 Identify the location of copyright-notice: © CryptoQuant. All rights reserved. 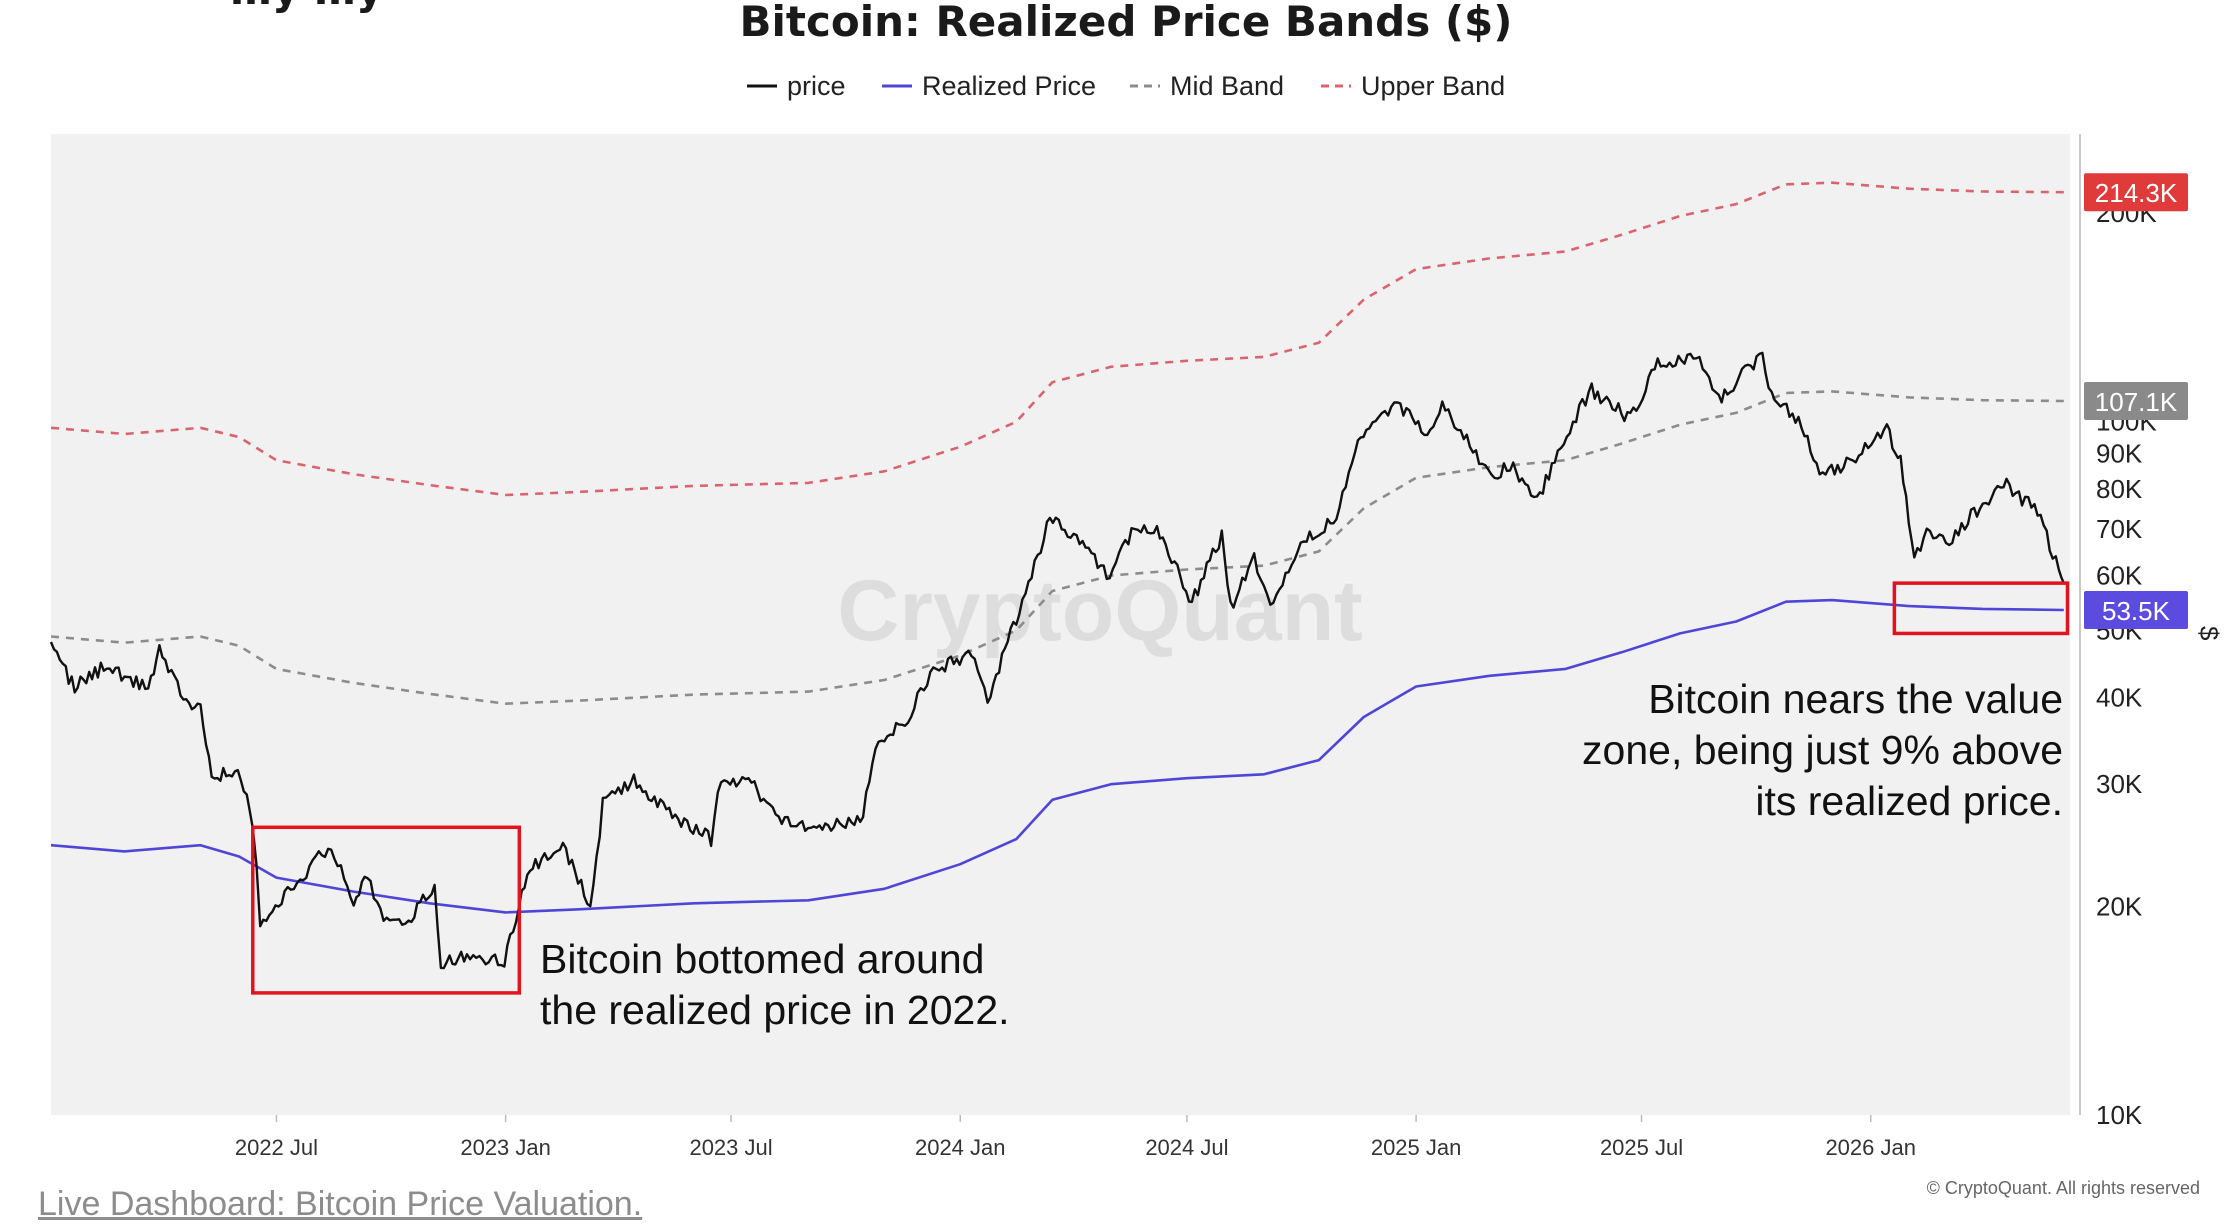
(2063, 1188).